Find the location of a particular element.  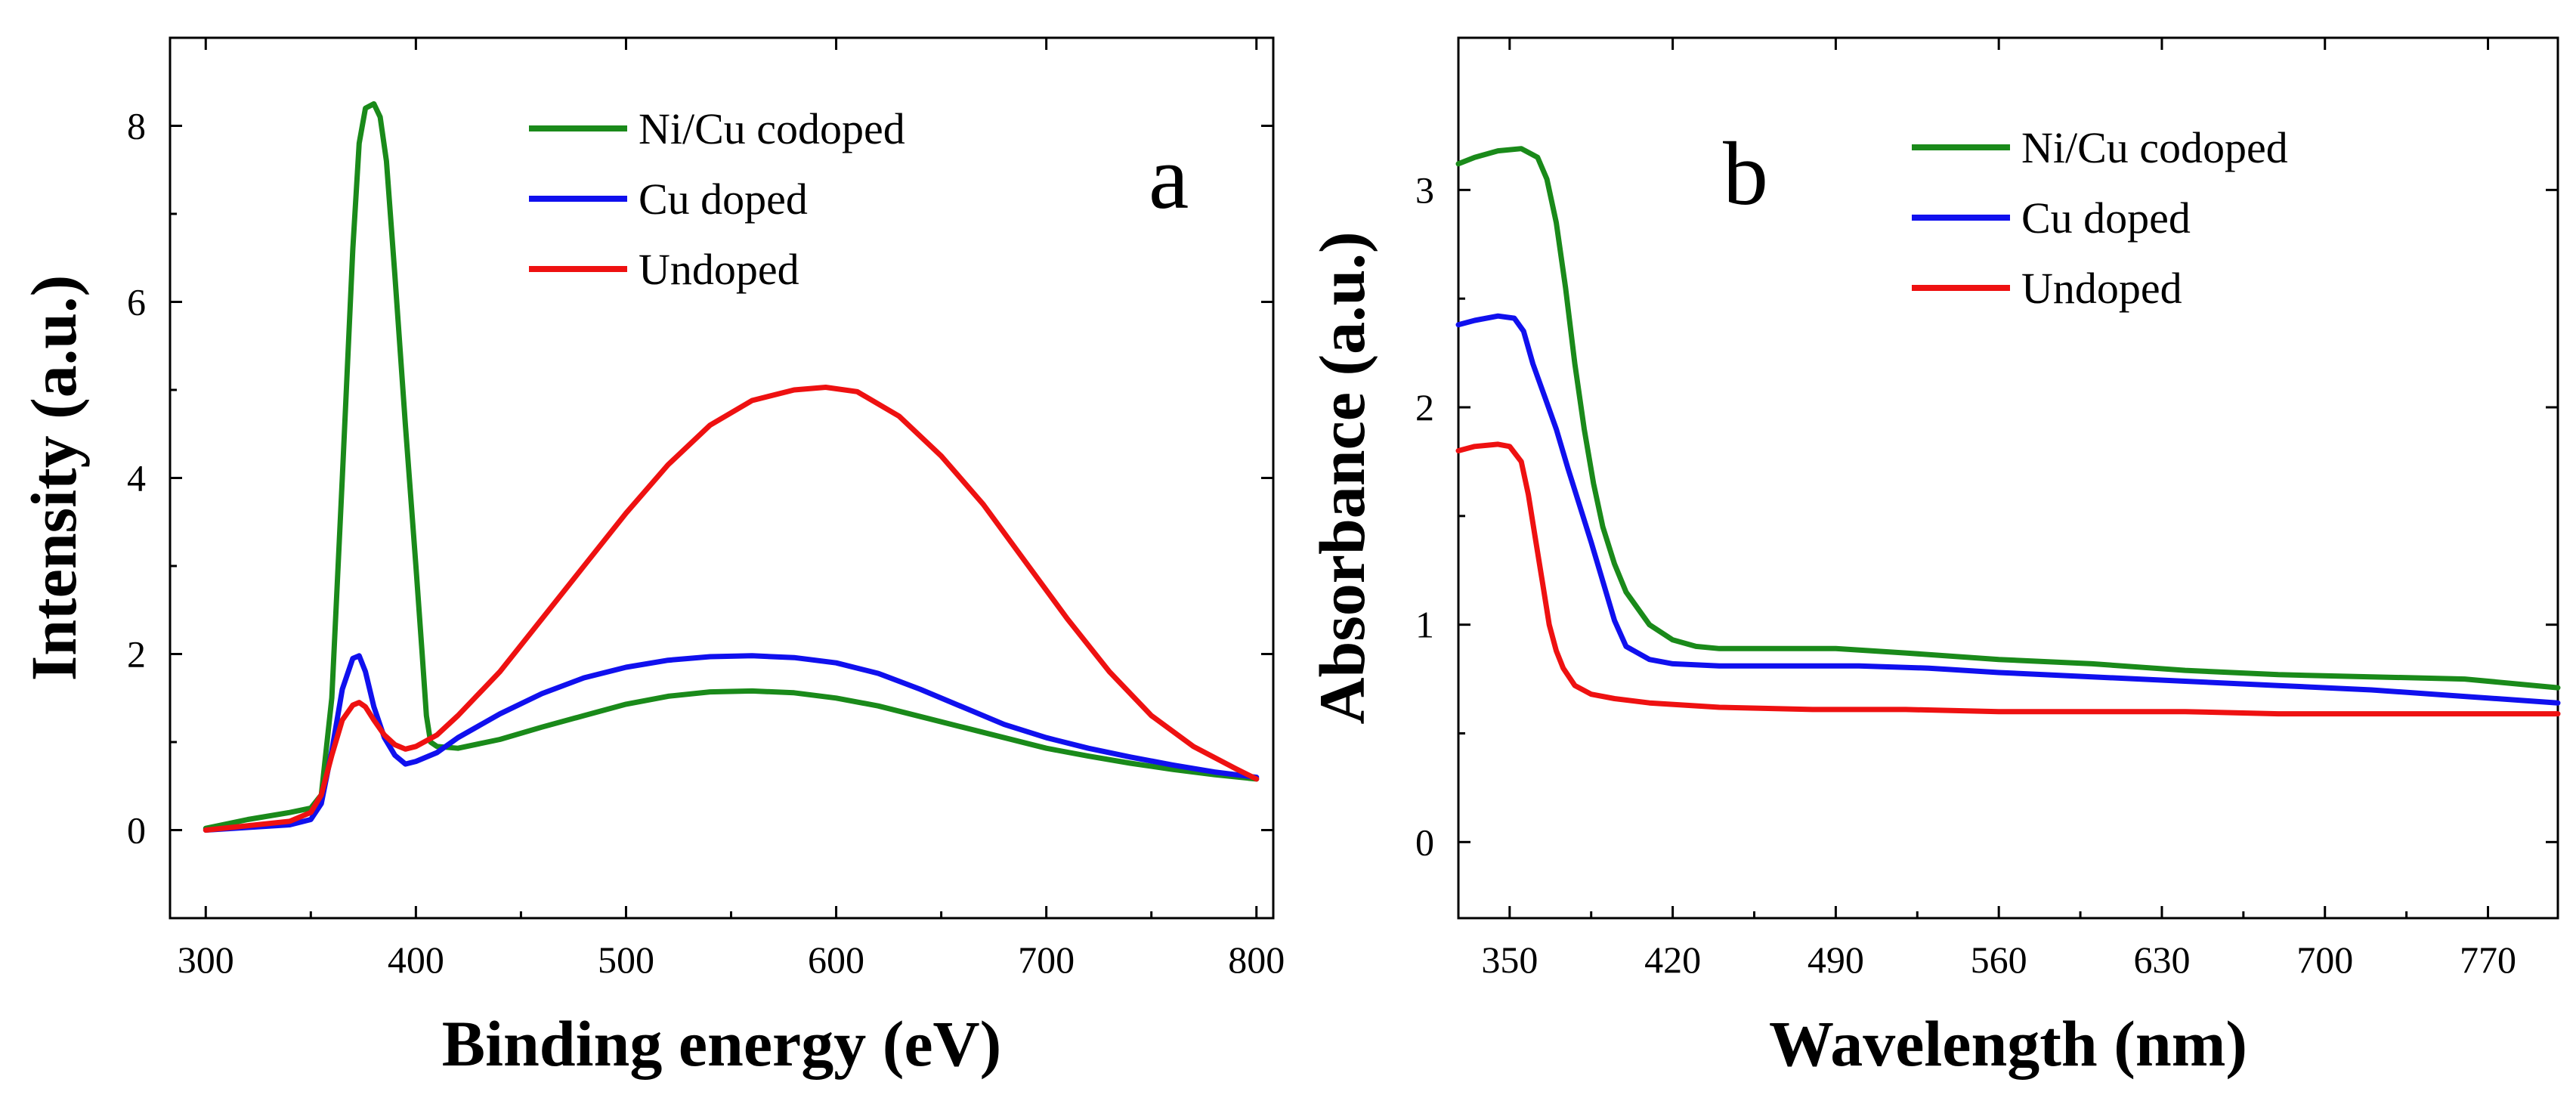

y-tick-label: 4 is located at coordinates (136, 478).